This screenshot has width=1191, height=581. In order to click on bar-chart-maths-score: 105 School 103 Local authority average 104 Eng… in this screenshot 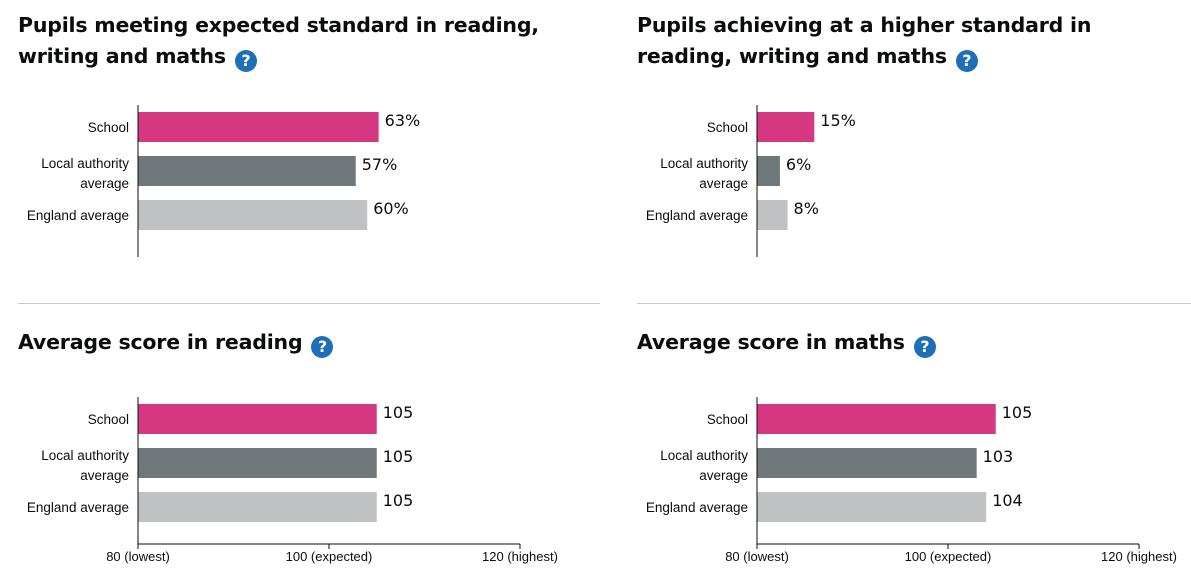, I will do `click(911, 480)`.